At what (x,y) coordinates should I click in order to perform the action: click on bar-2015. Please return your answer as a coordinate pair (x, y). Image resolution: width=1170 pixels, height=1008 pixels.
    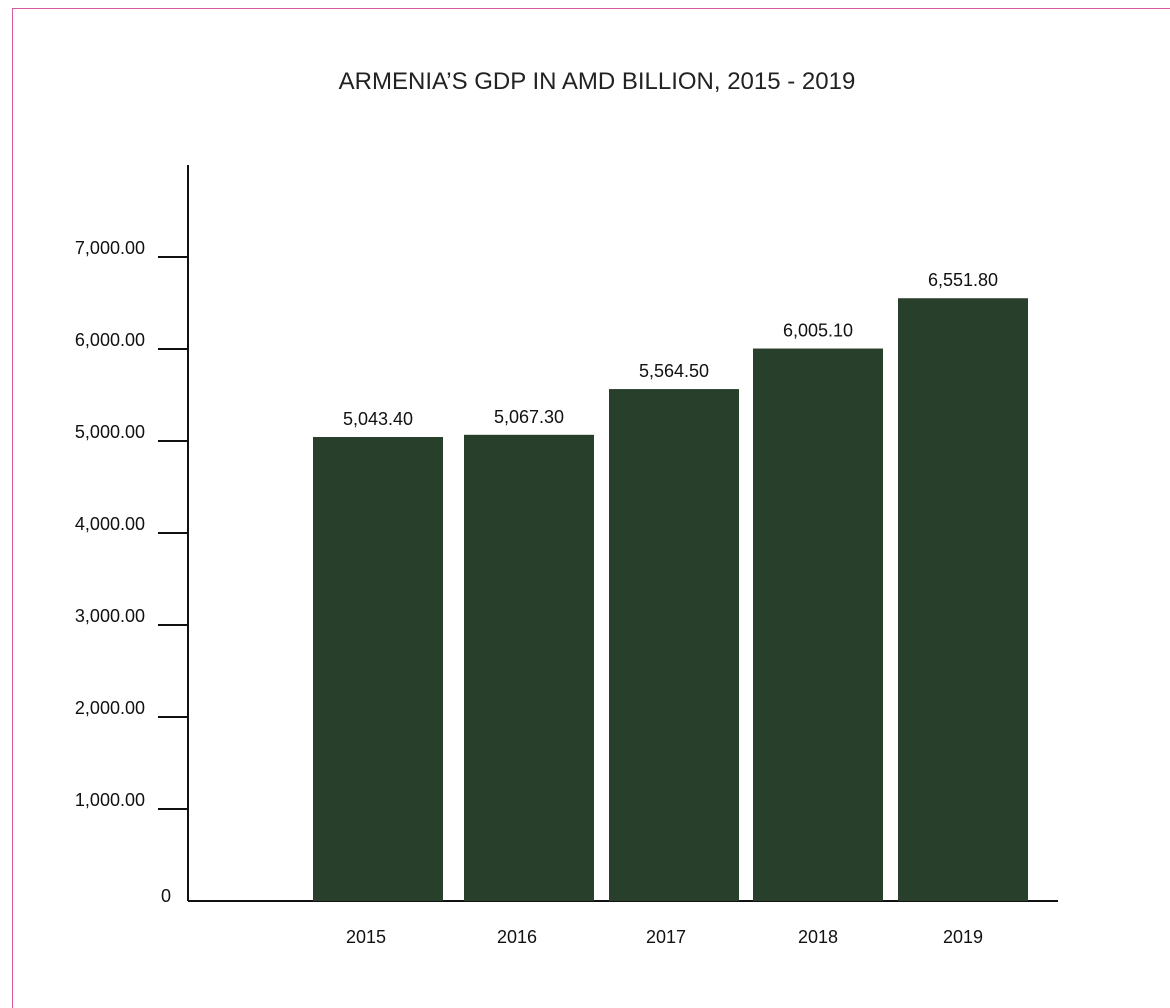
    Looking at the image, I should click on (378, 669).